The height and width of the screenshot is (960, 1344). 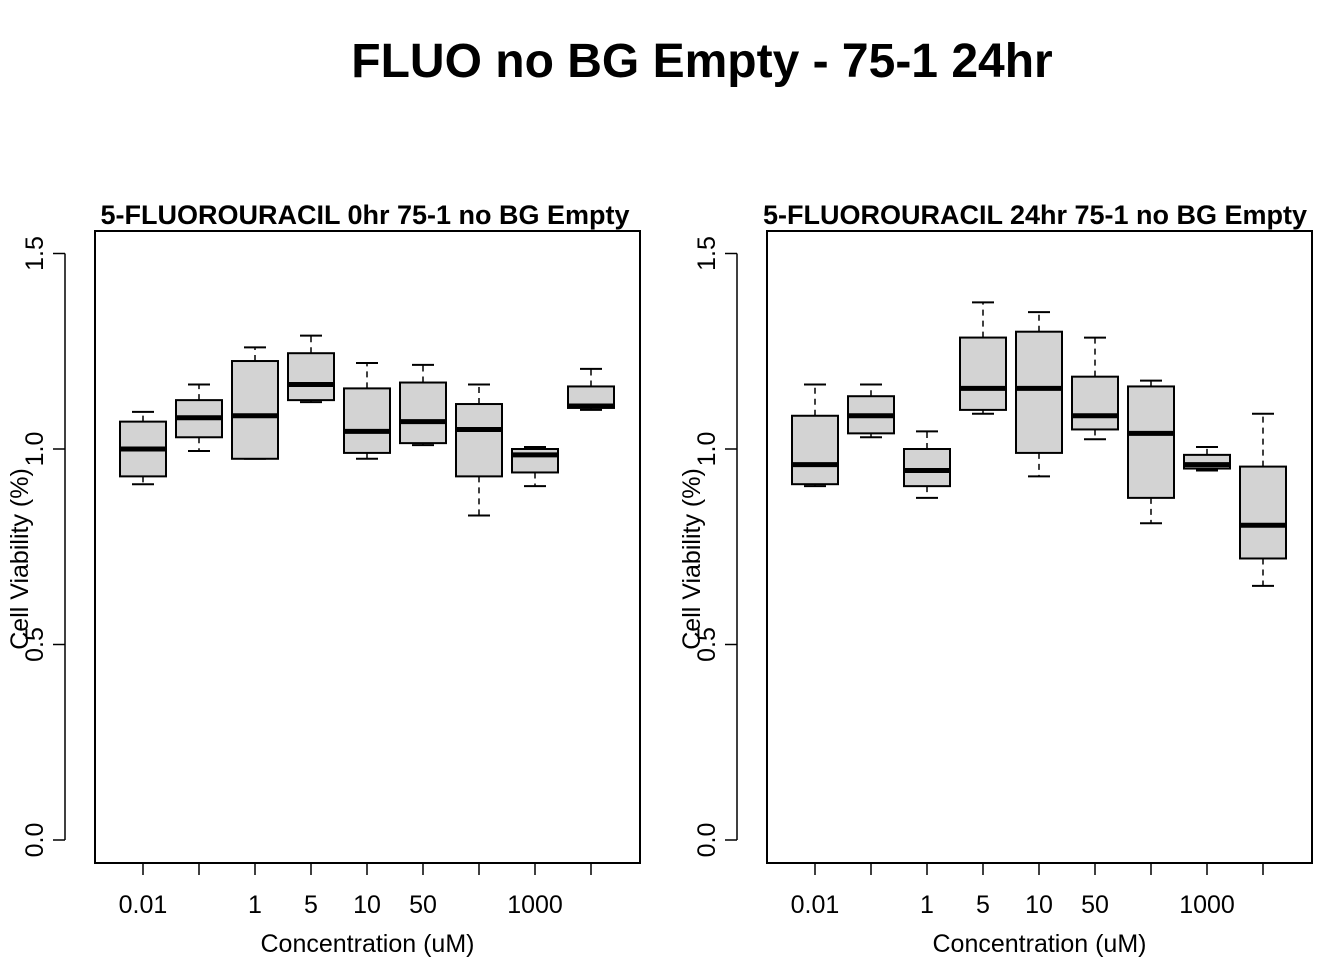 I want to click on page-title: FLUO no BG Empty - 75-1 24hr, so click(x=702, y=61).